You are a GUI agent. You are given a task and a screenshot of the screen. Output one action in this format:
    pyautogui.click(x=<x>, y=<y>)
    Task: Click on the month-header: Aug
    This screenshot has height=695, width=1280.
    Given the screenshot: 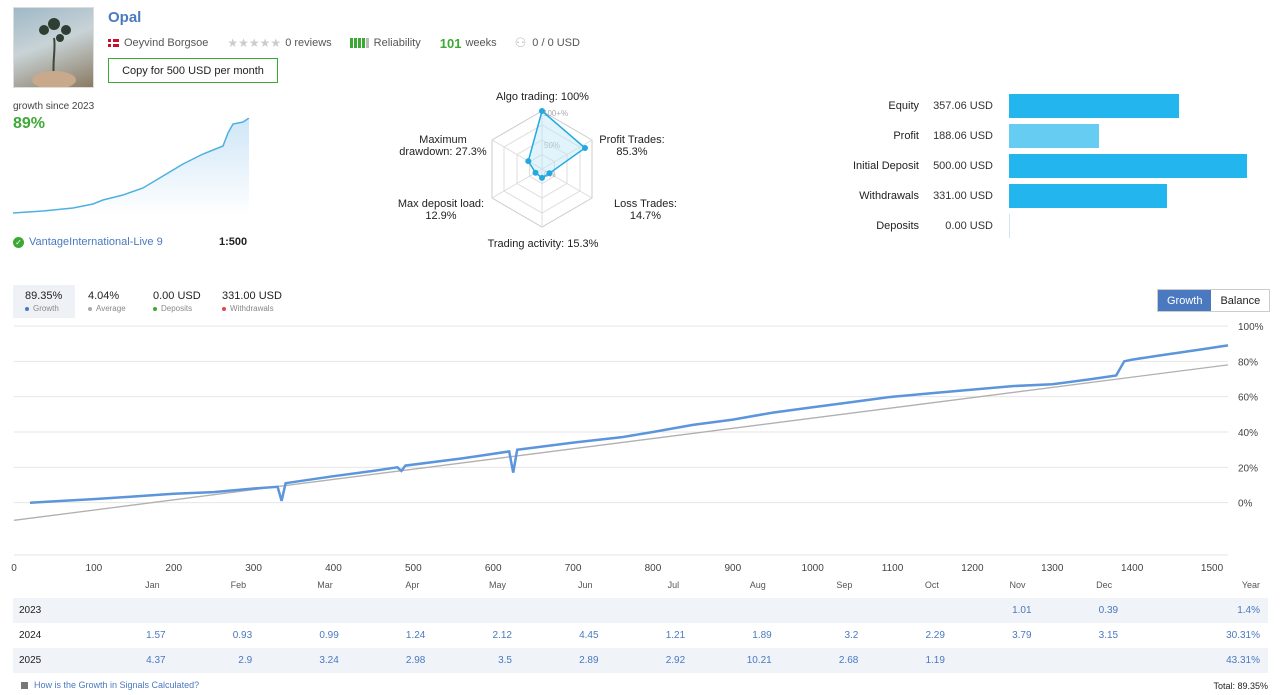 What is the action you would take?
    pyautogui.click(x=757, y=585)
    